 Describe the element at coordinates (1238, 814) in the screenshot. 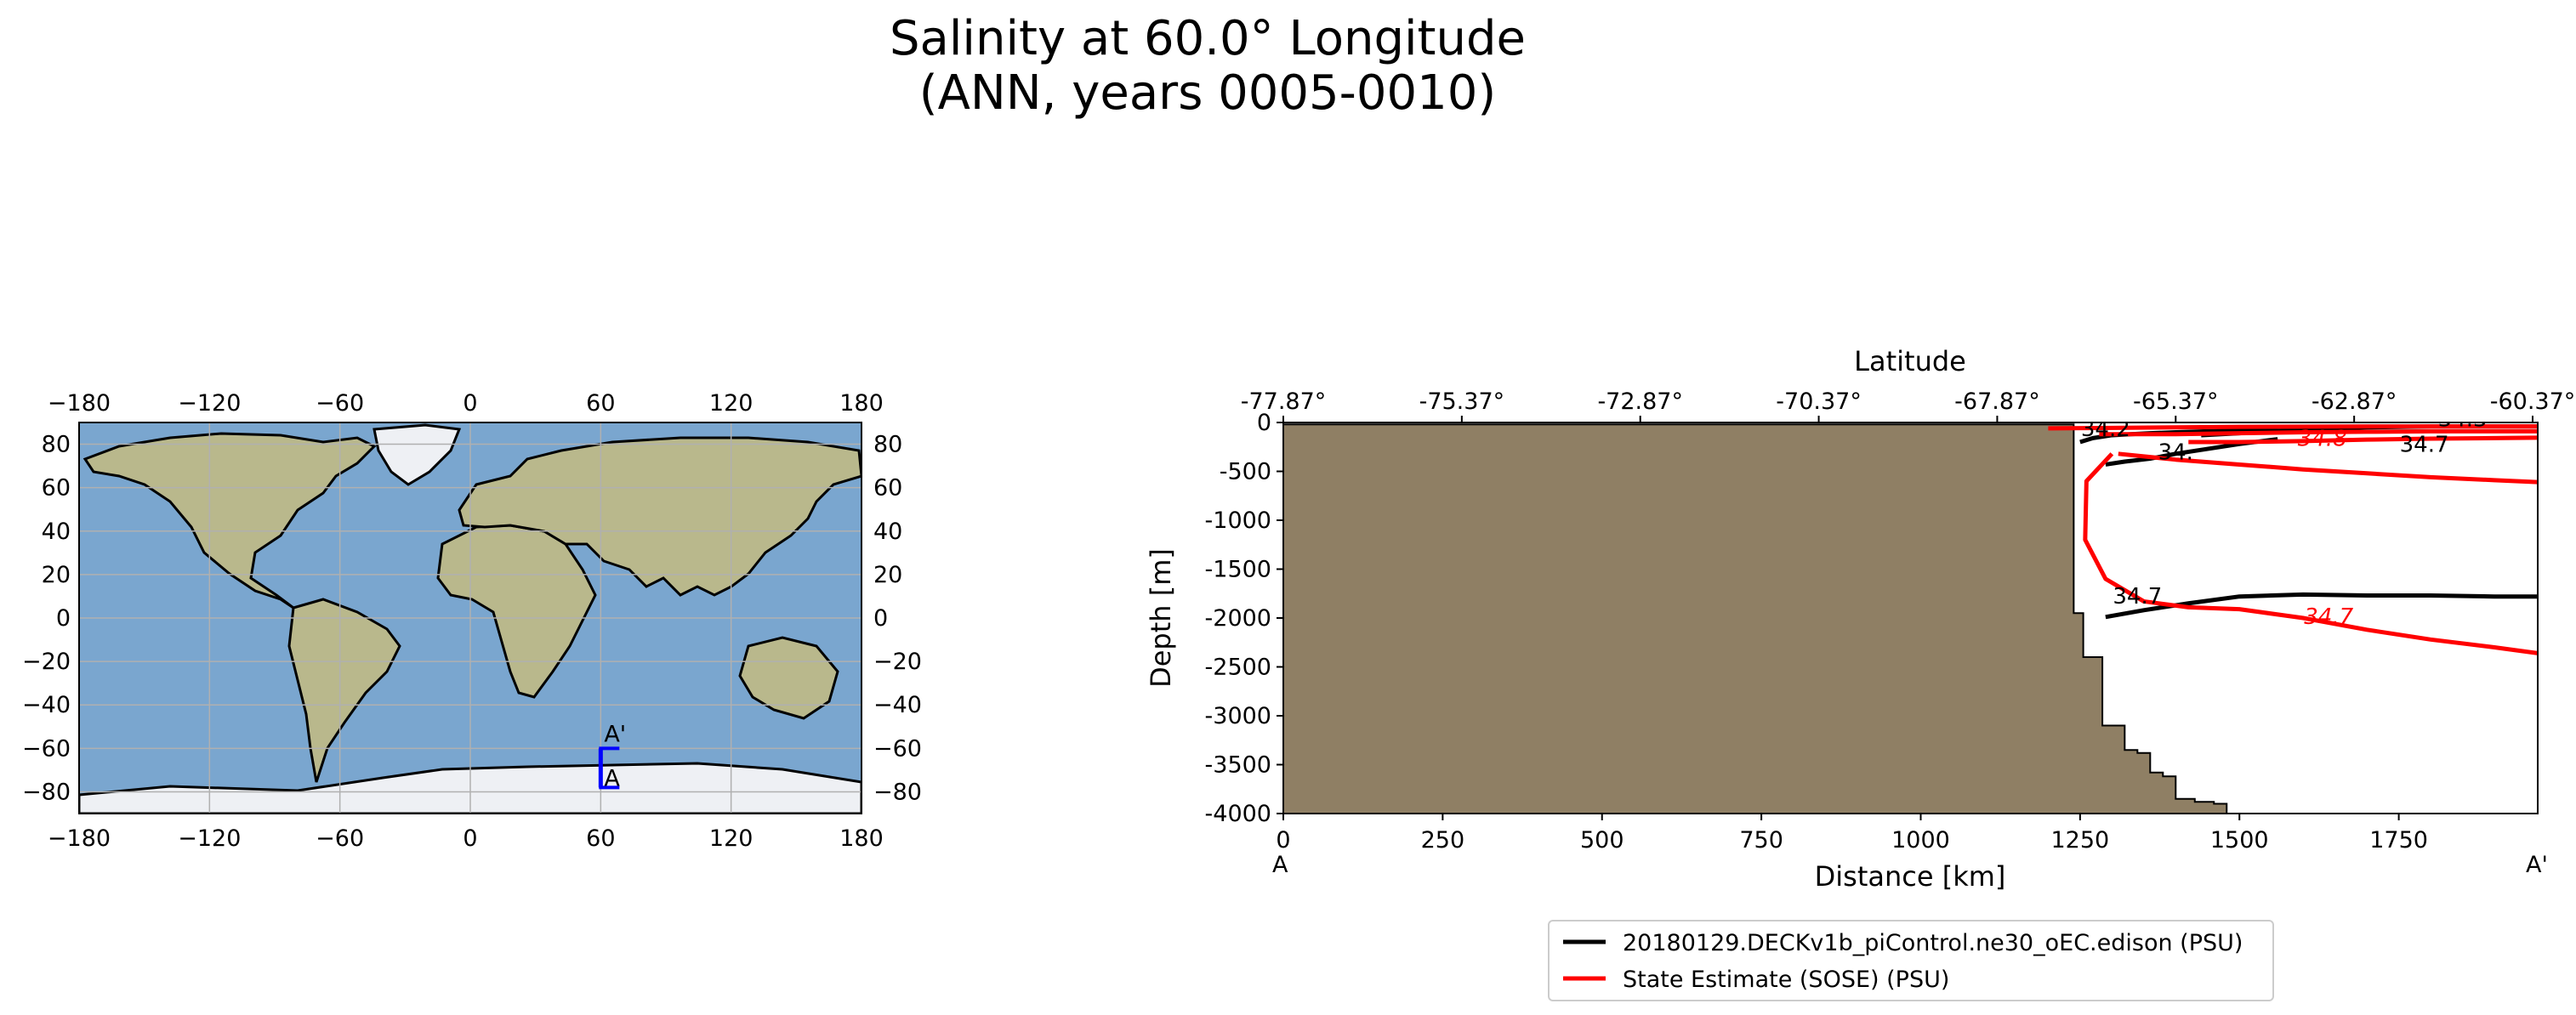

I see `y-tick-label: -4000` at that location.